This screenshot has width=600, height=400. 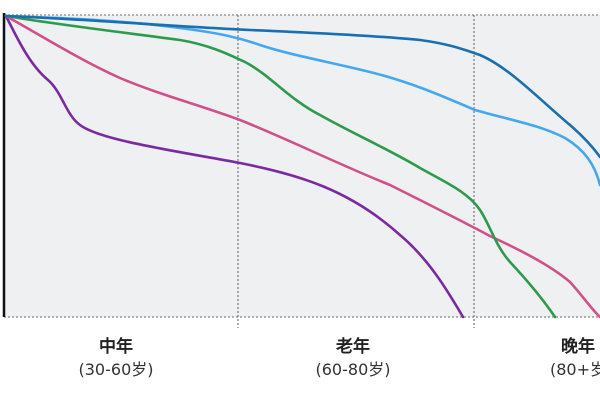 I want to click on region-title: 晚年, so click(x=577, y=347).